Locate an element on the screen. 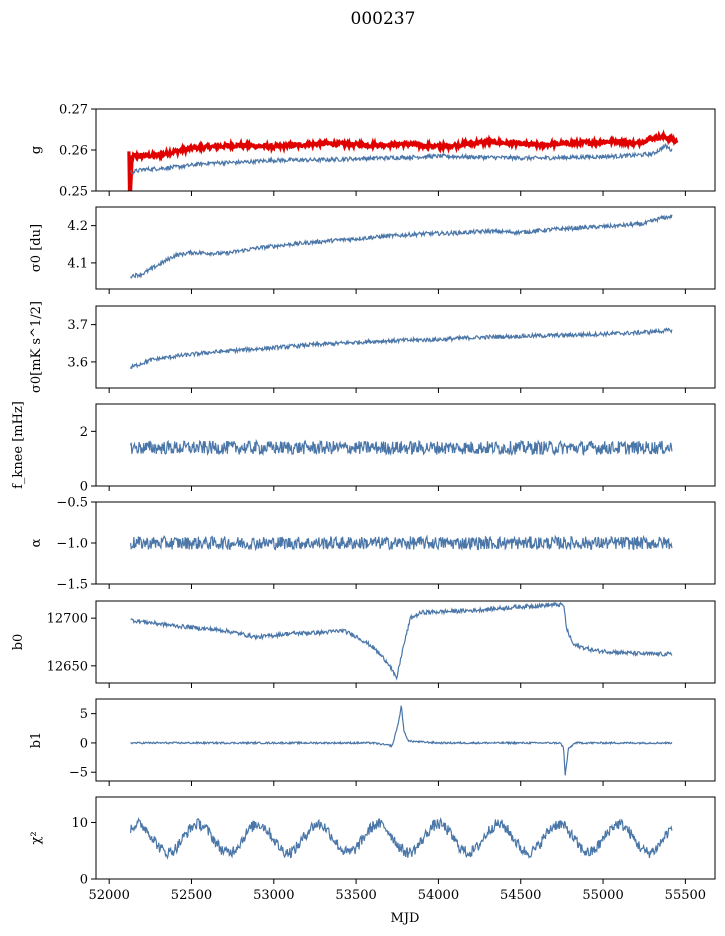 Image resolution: width=725 pixels, height=936 pixels. y-tick-label: 12650 is located at coordinates (67, 666).